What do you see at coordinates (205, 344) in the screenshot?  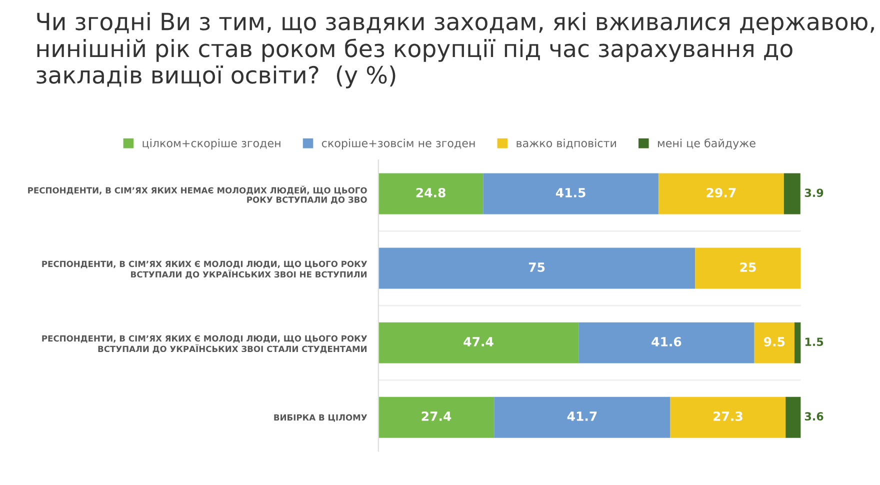 I see `y-tick-label: РЕСПОНДЕНТИ, В СІМ’ЯХ ЯКИХ Є МОЛОДІ ЛЮДИ, ЩО ЦЬОГО РОКУ ВСТУПАЛИ ДО УКРАЇНСЬКИХ ЗВОІ СТАЛИ СТУДЕНТАМИ` at bounding box center [205, 344].